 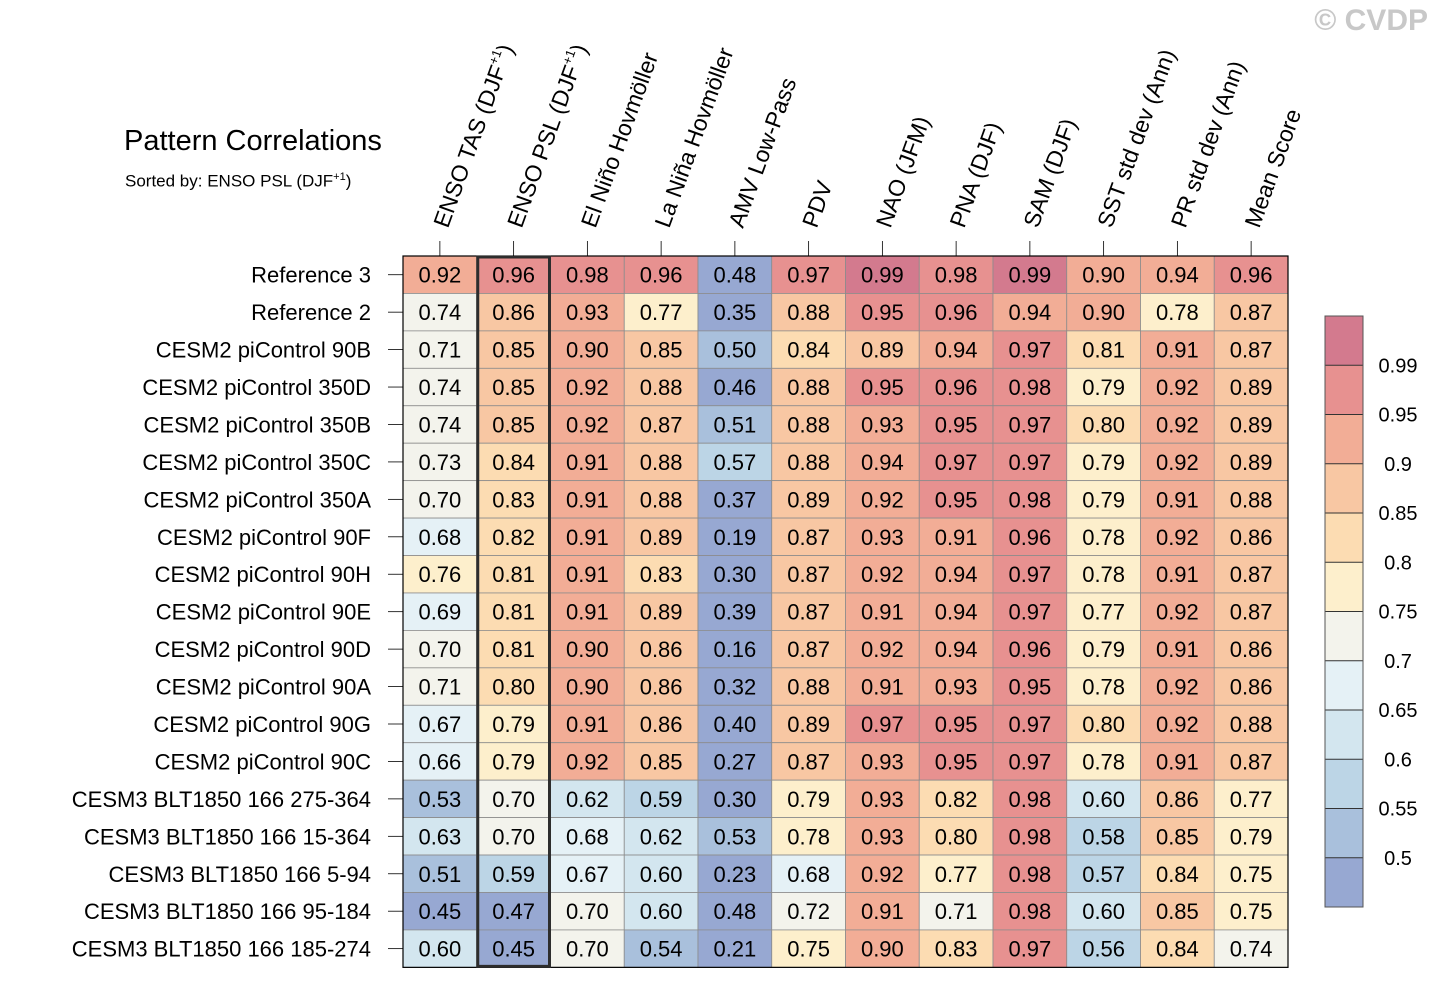 What do you see at coordinates (227, 836) in the screenshot?
I see `row-label: CESM3 BLT1850 166 15-364` at bounding box center [227, 836].